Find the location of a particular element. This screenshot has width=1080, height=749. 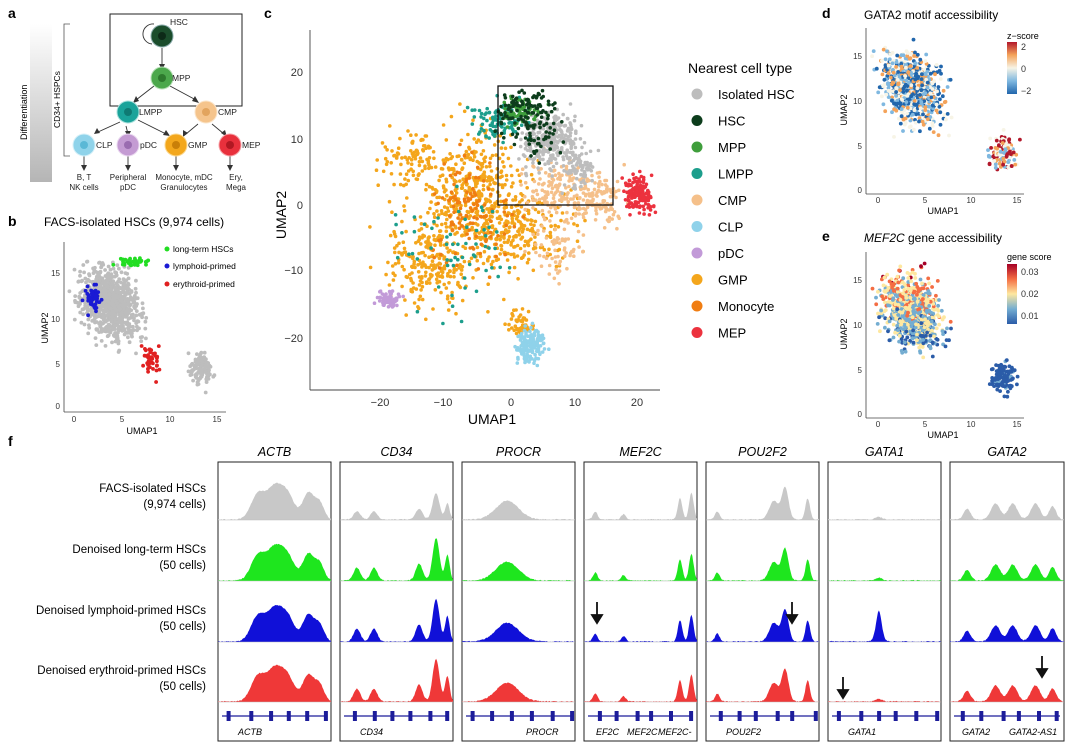

legend-item: Isolated HSC is located at coordinates (756, 94).